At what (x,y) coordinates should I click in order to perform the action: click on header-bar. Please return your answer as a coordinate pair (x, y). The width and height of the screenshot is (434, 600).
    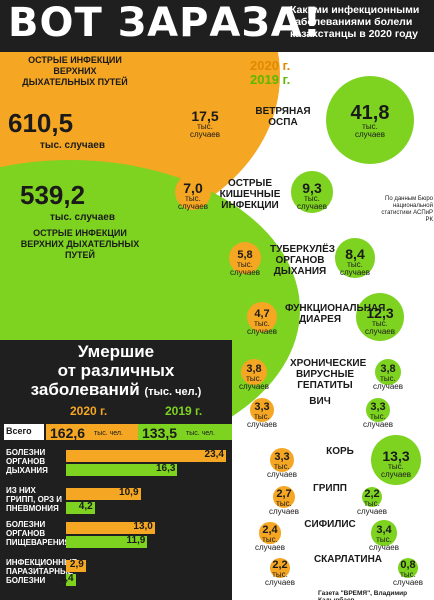
    Looking at the image, I should click on (217, 26).